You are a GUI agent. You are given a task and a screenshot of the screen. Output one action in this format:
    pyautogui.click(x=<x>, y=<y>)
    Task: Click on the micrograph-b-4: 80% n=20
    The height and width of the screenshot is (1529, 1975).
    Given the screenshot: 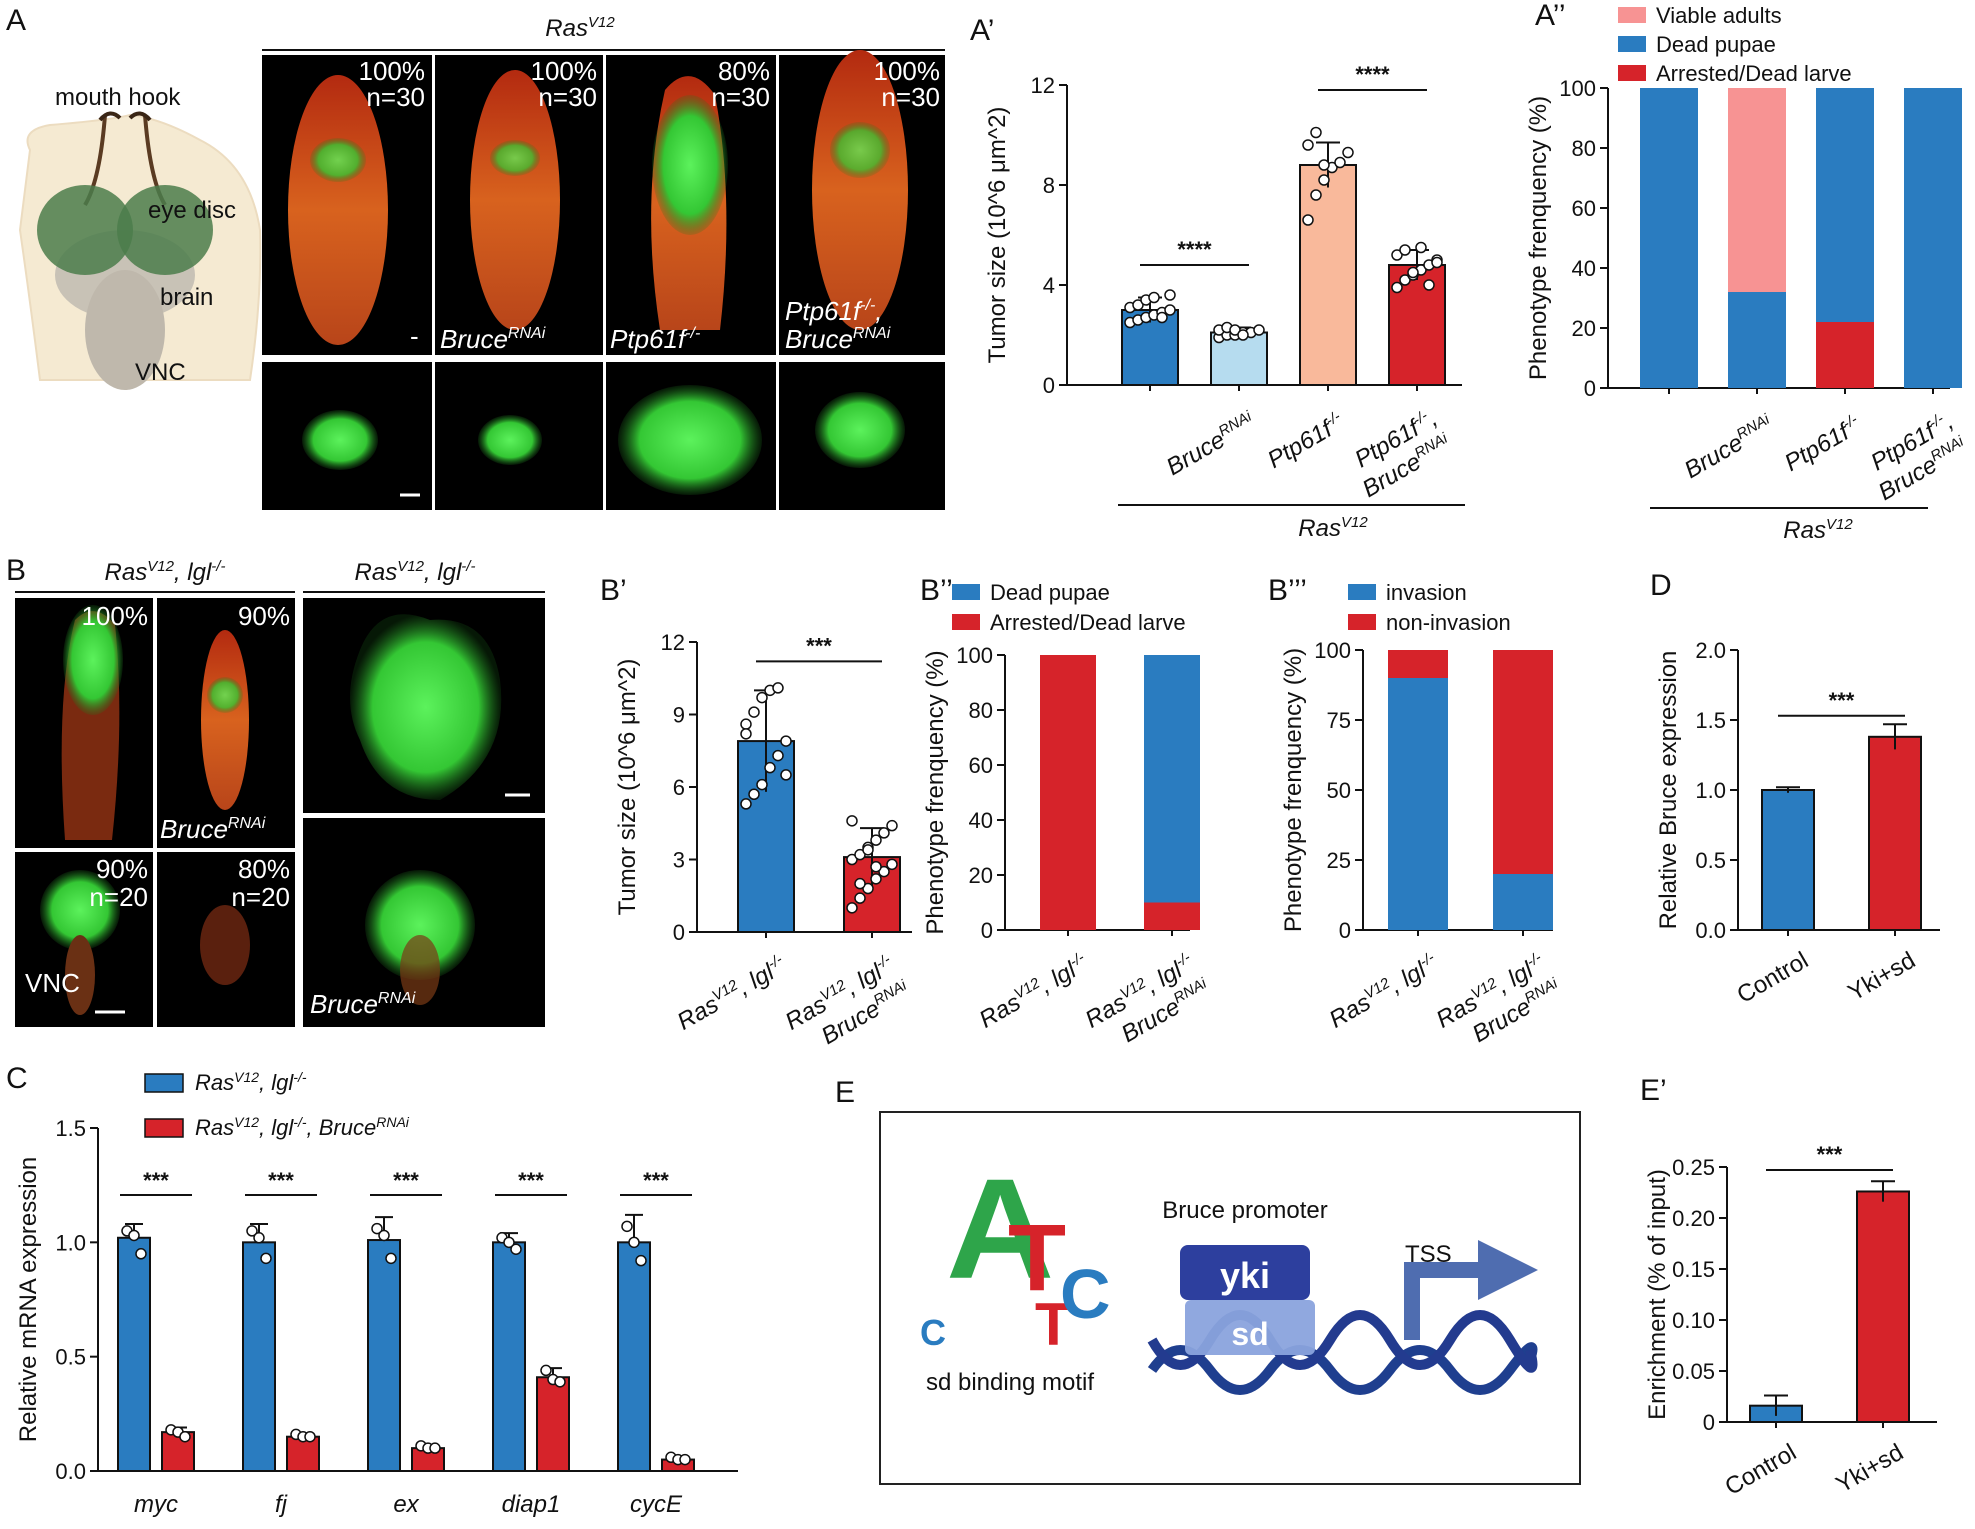 What is the action you would take?
    pyautogui.click(x=226, y=939)
    